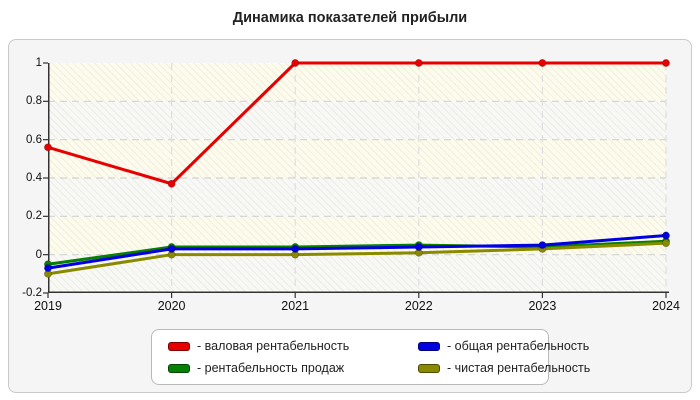 The height and width of the screenshot is (400, 700). I want to click on y-tick-label: 0, so click(38, 254).